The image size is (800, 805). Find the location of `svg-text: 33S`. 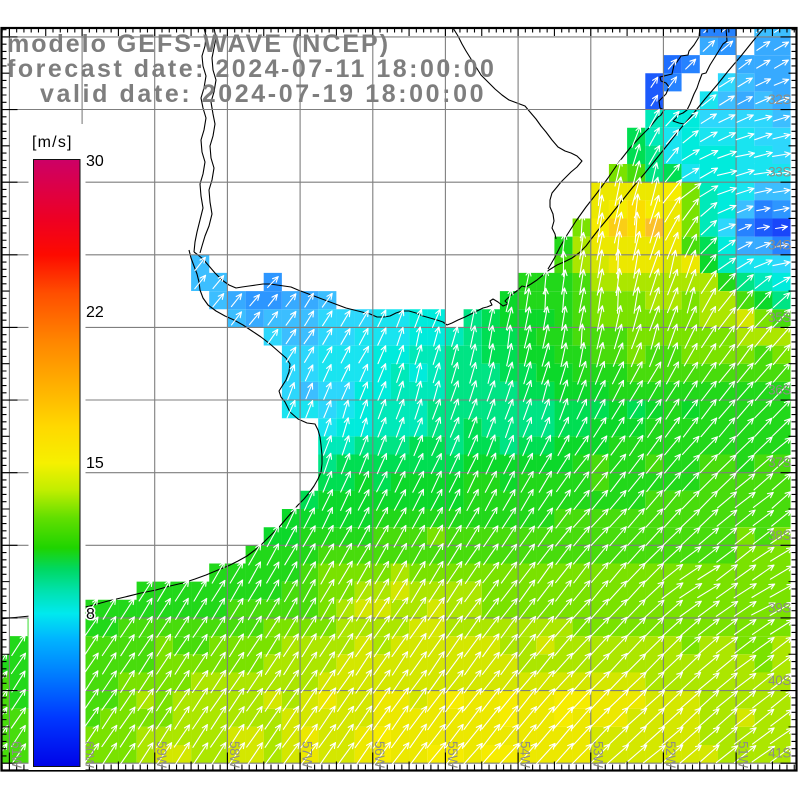

svg-text: 33S is located at coordinates (779, 172).